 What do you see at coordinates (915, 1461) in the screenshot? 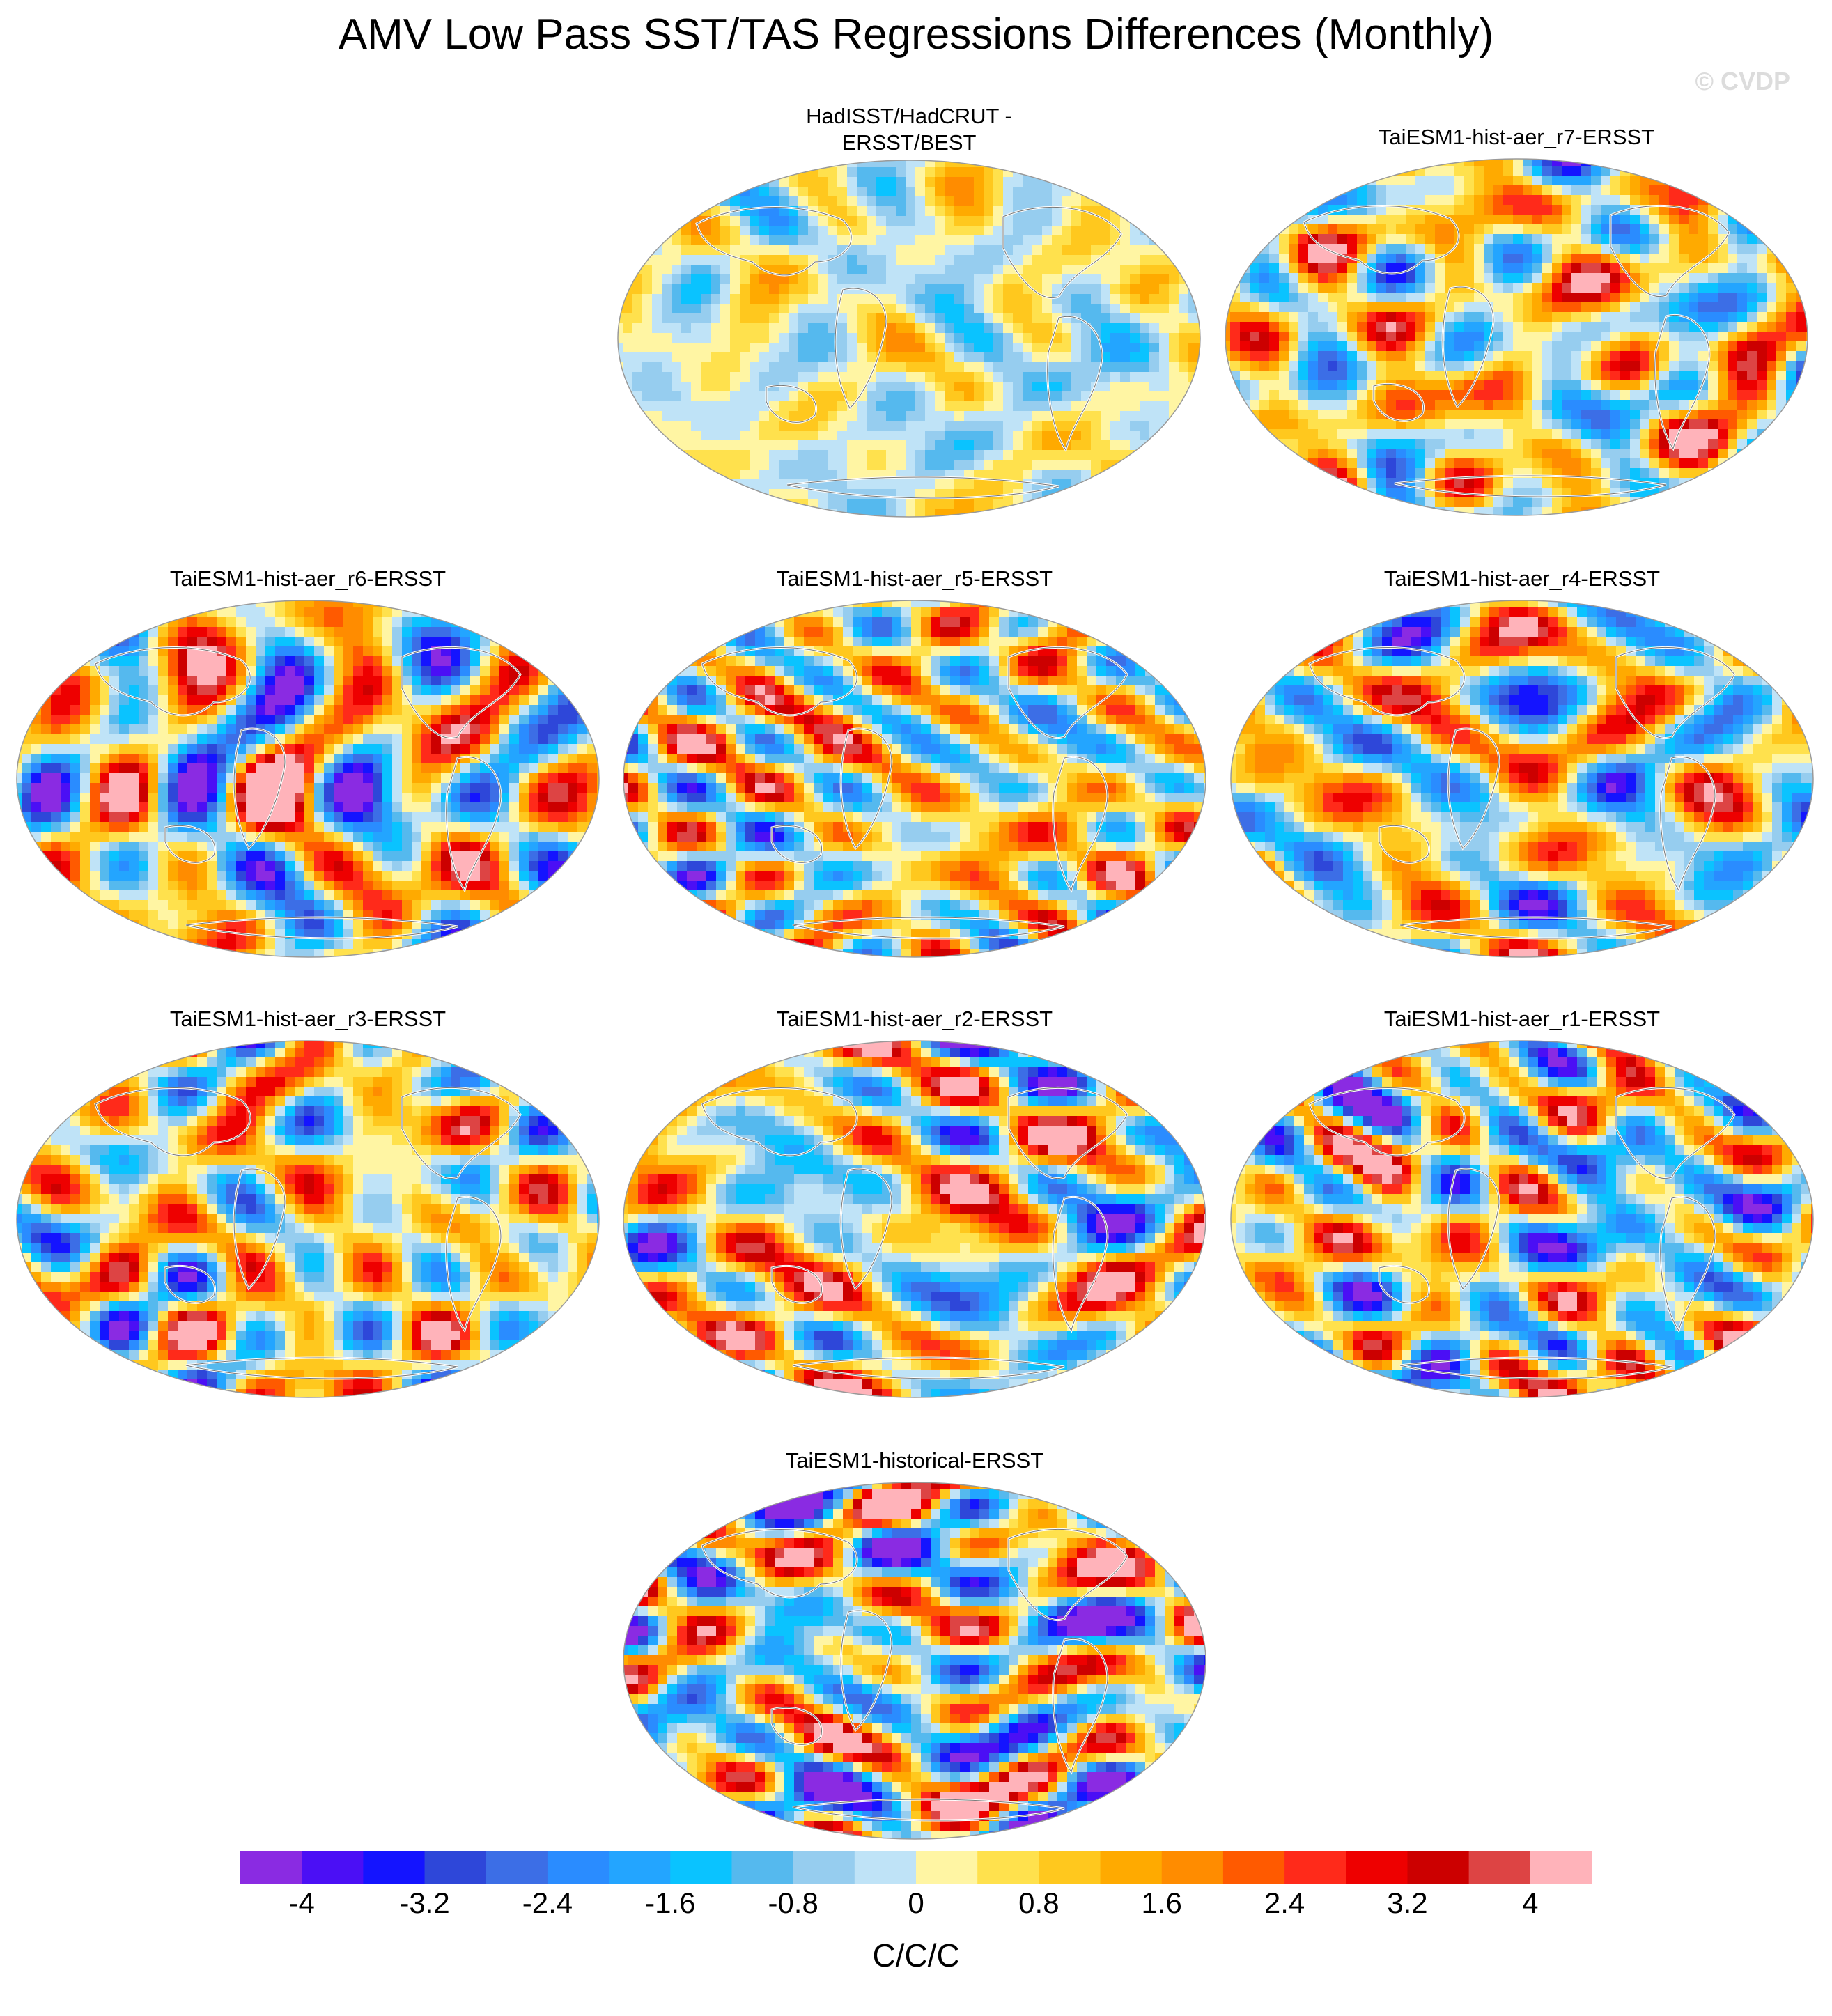
I see `panel-title: TaiESM1-historical-ERSST` at bounding box center [915, 1461].